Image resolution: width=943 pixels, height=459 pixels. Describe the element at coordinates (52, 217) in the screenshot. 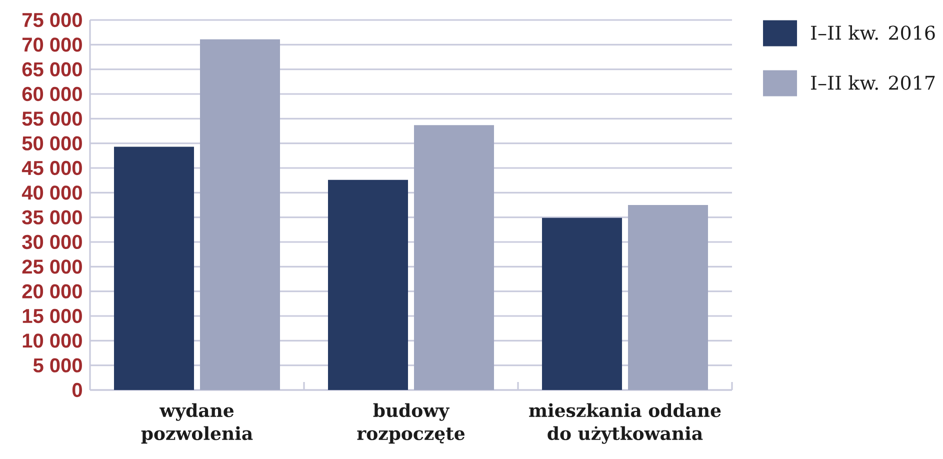

I see `y-tick-label: 35 000` at that location.